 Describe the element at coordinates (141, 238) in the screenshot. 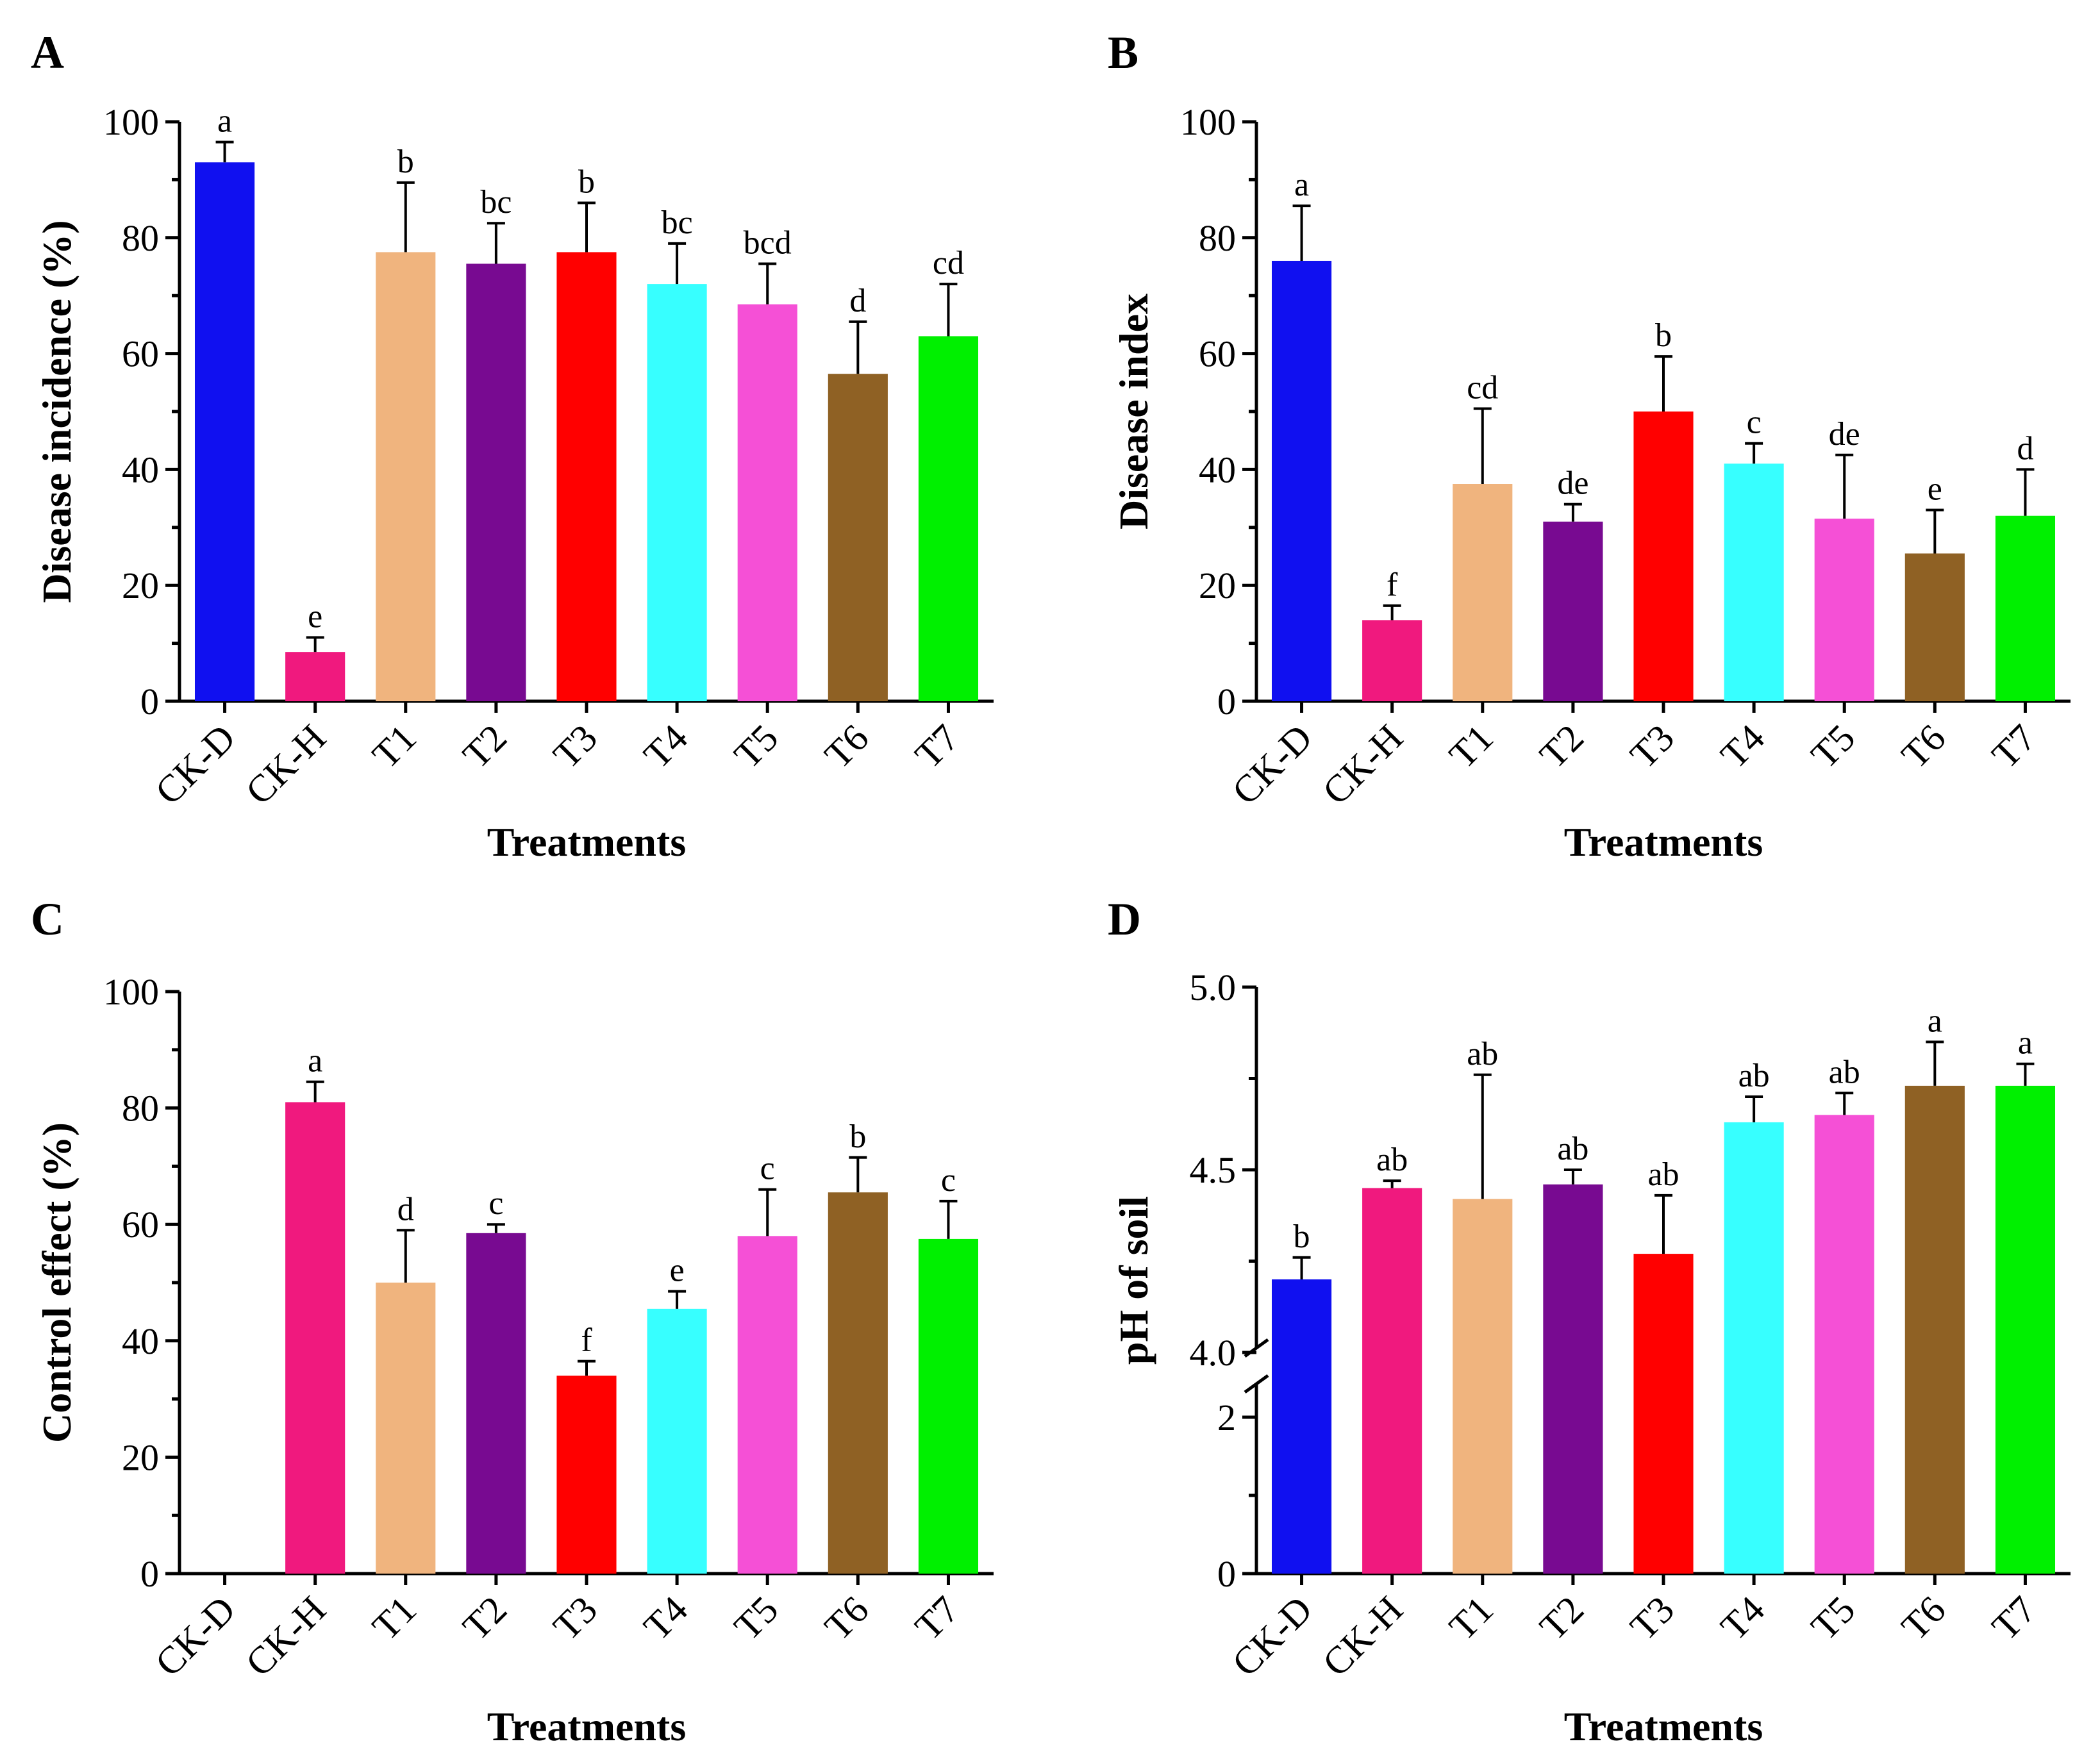

I see `panel-a-y-tick-label: 80` at that location.